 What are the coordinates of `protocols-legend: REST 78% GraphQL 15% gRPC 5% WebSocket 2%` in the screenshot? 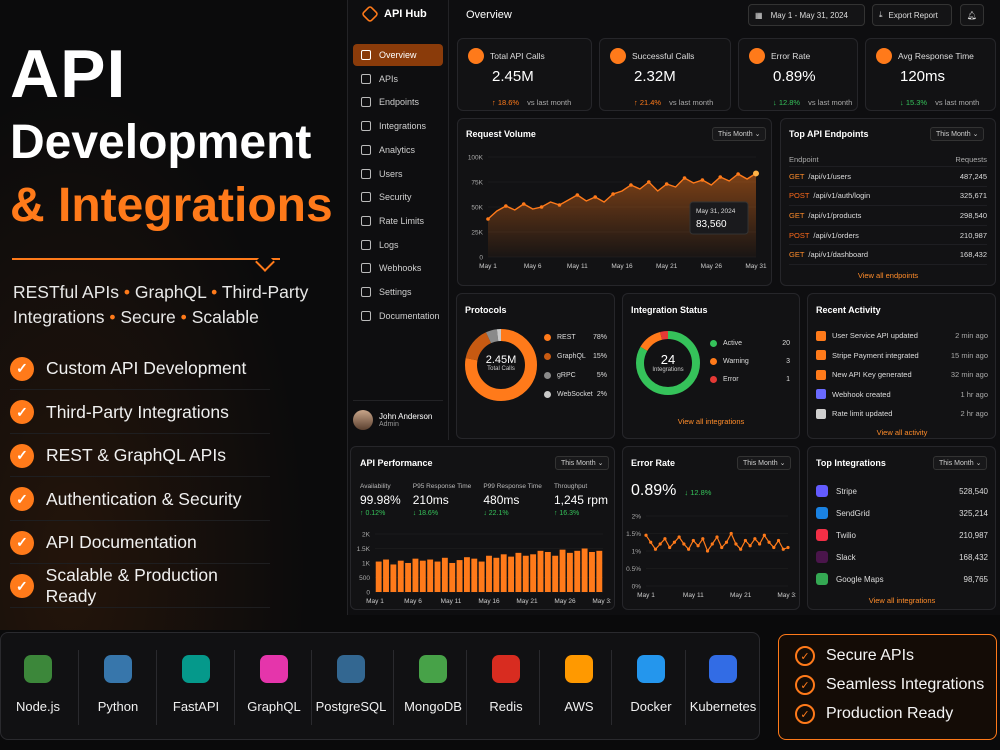 It's located at (575, 366).